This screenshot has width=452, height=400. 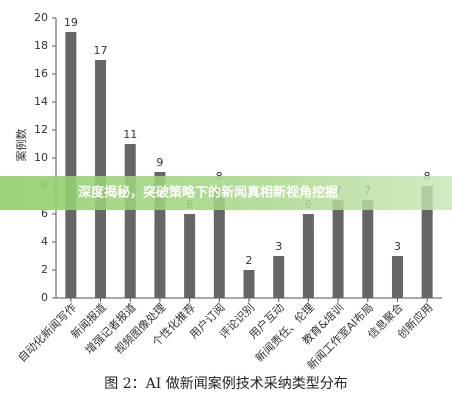 What do you see at coordinates (44, 269) in the screenshot?
I see `y-tick-label: 2` at bounding box center [44, 269].